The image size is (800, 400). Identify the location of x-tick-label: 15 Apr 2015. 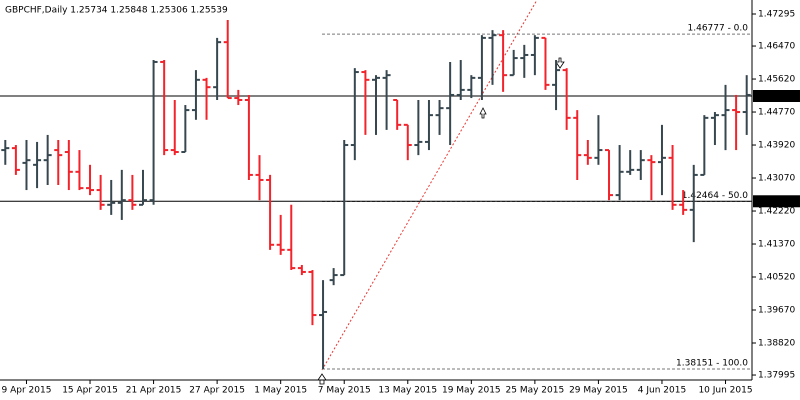
(90, 391).